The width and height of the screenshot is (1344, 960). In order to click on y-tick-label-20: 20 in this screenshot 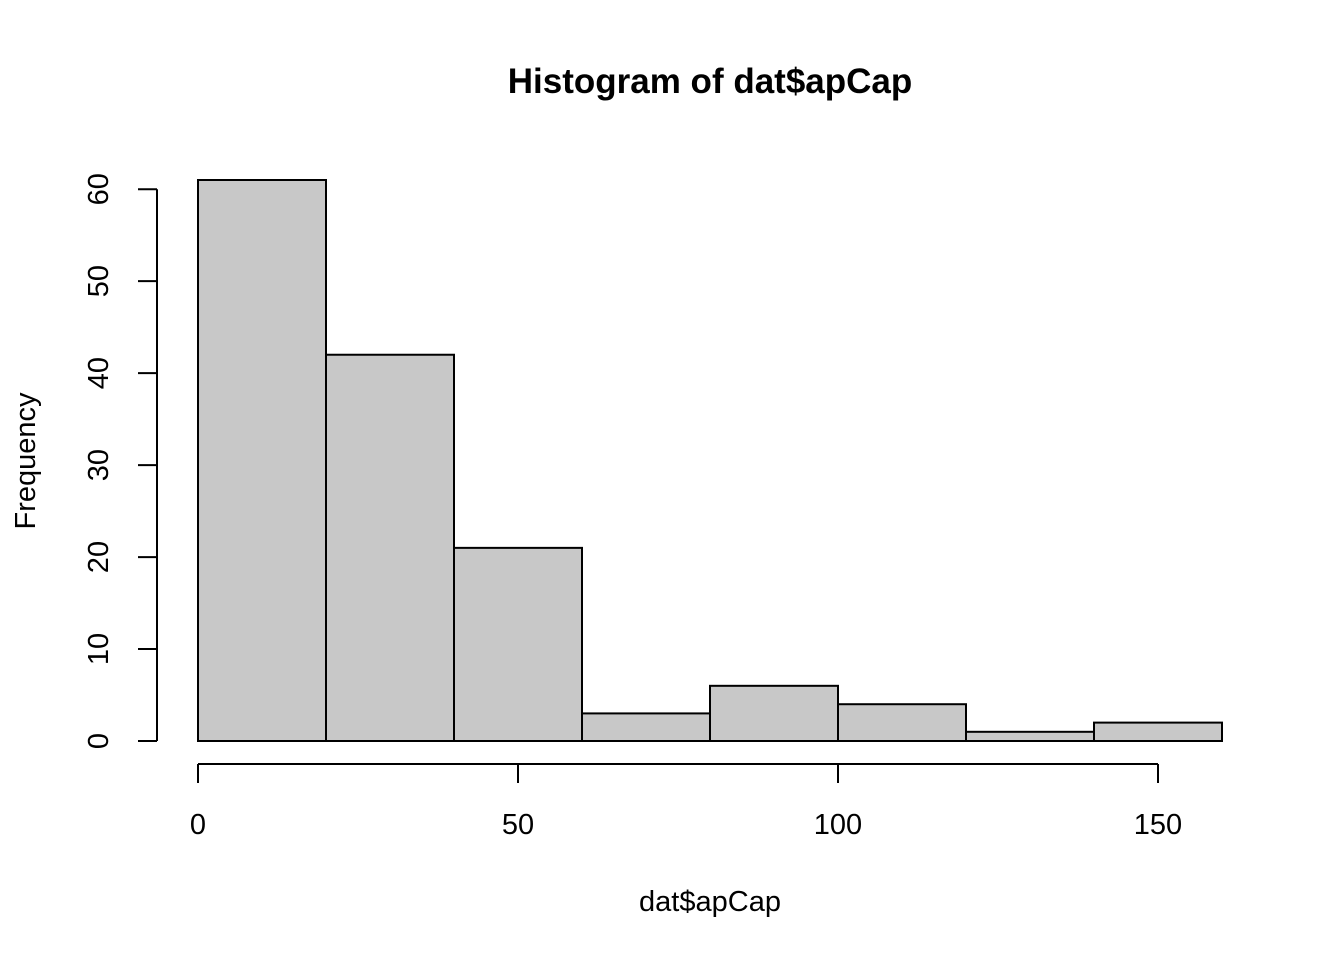, I will do `click(99, 557)`.